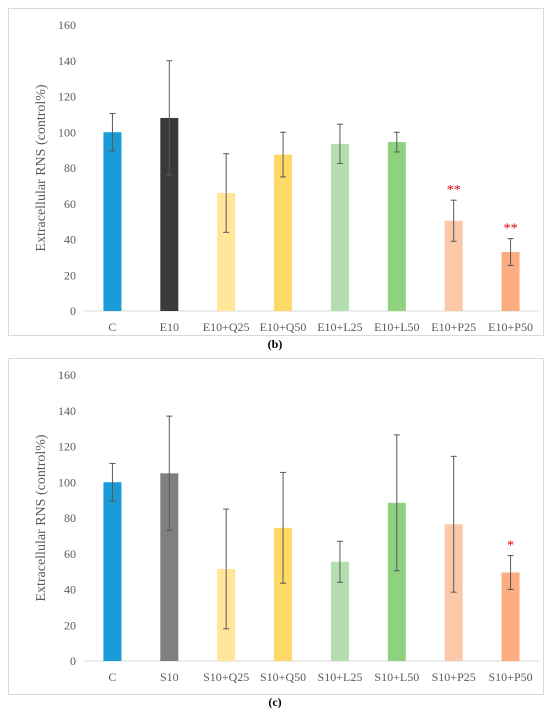 This screenshot has height=712, width=550. Describe the element at coordinates (283, 677) in the screenshot. I see `x-tick-label: S10+Q50` at that location.